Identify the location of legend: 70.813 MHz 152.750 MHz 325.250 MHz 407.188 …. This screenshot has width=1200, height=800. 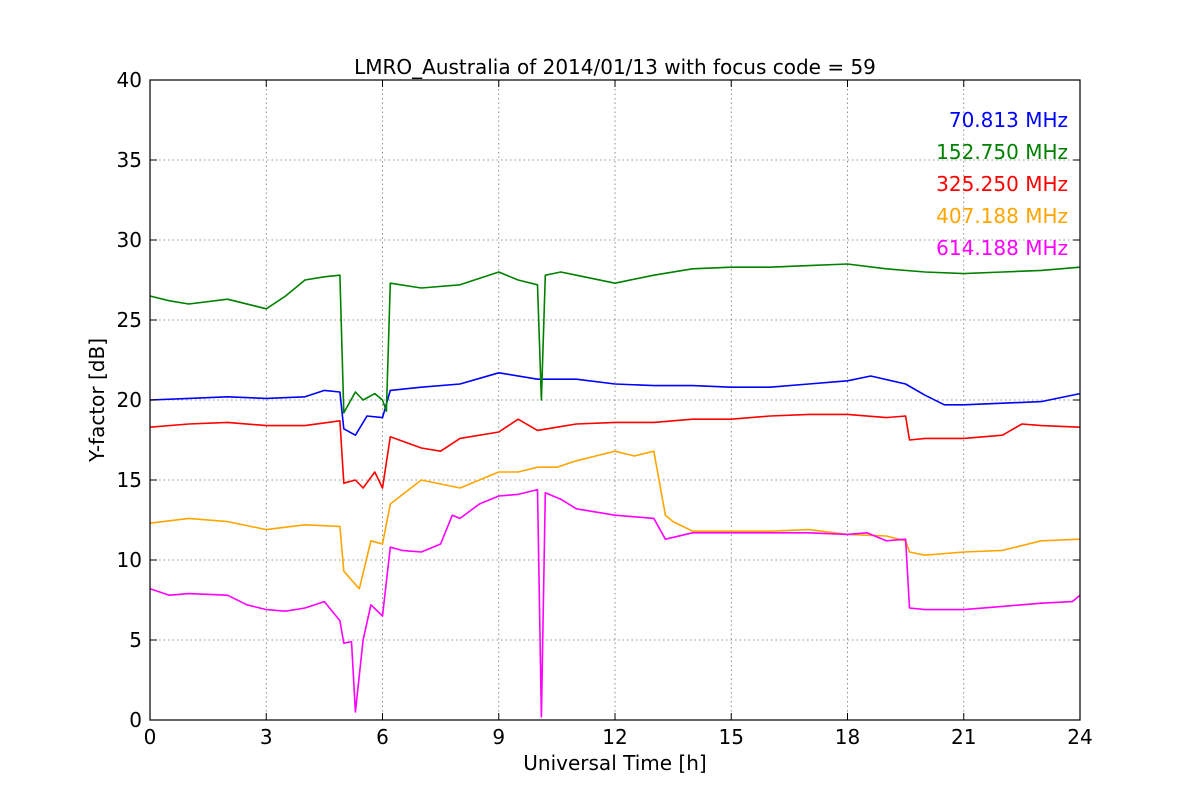
(1002, 184).